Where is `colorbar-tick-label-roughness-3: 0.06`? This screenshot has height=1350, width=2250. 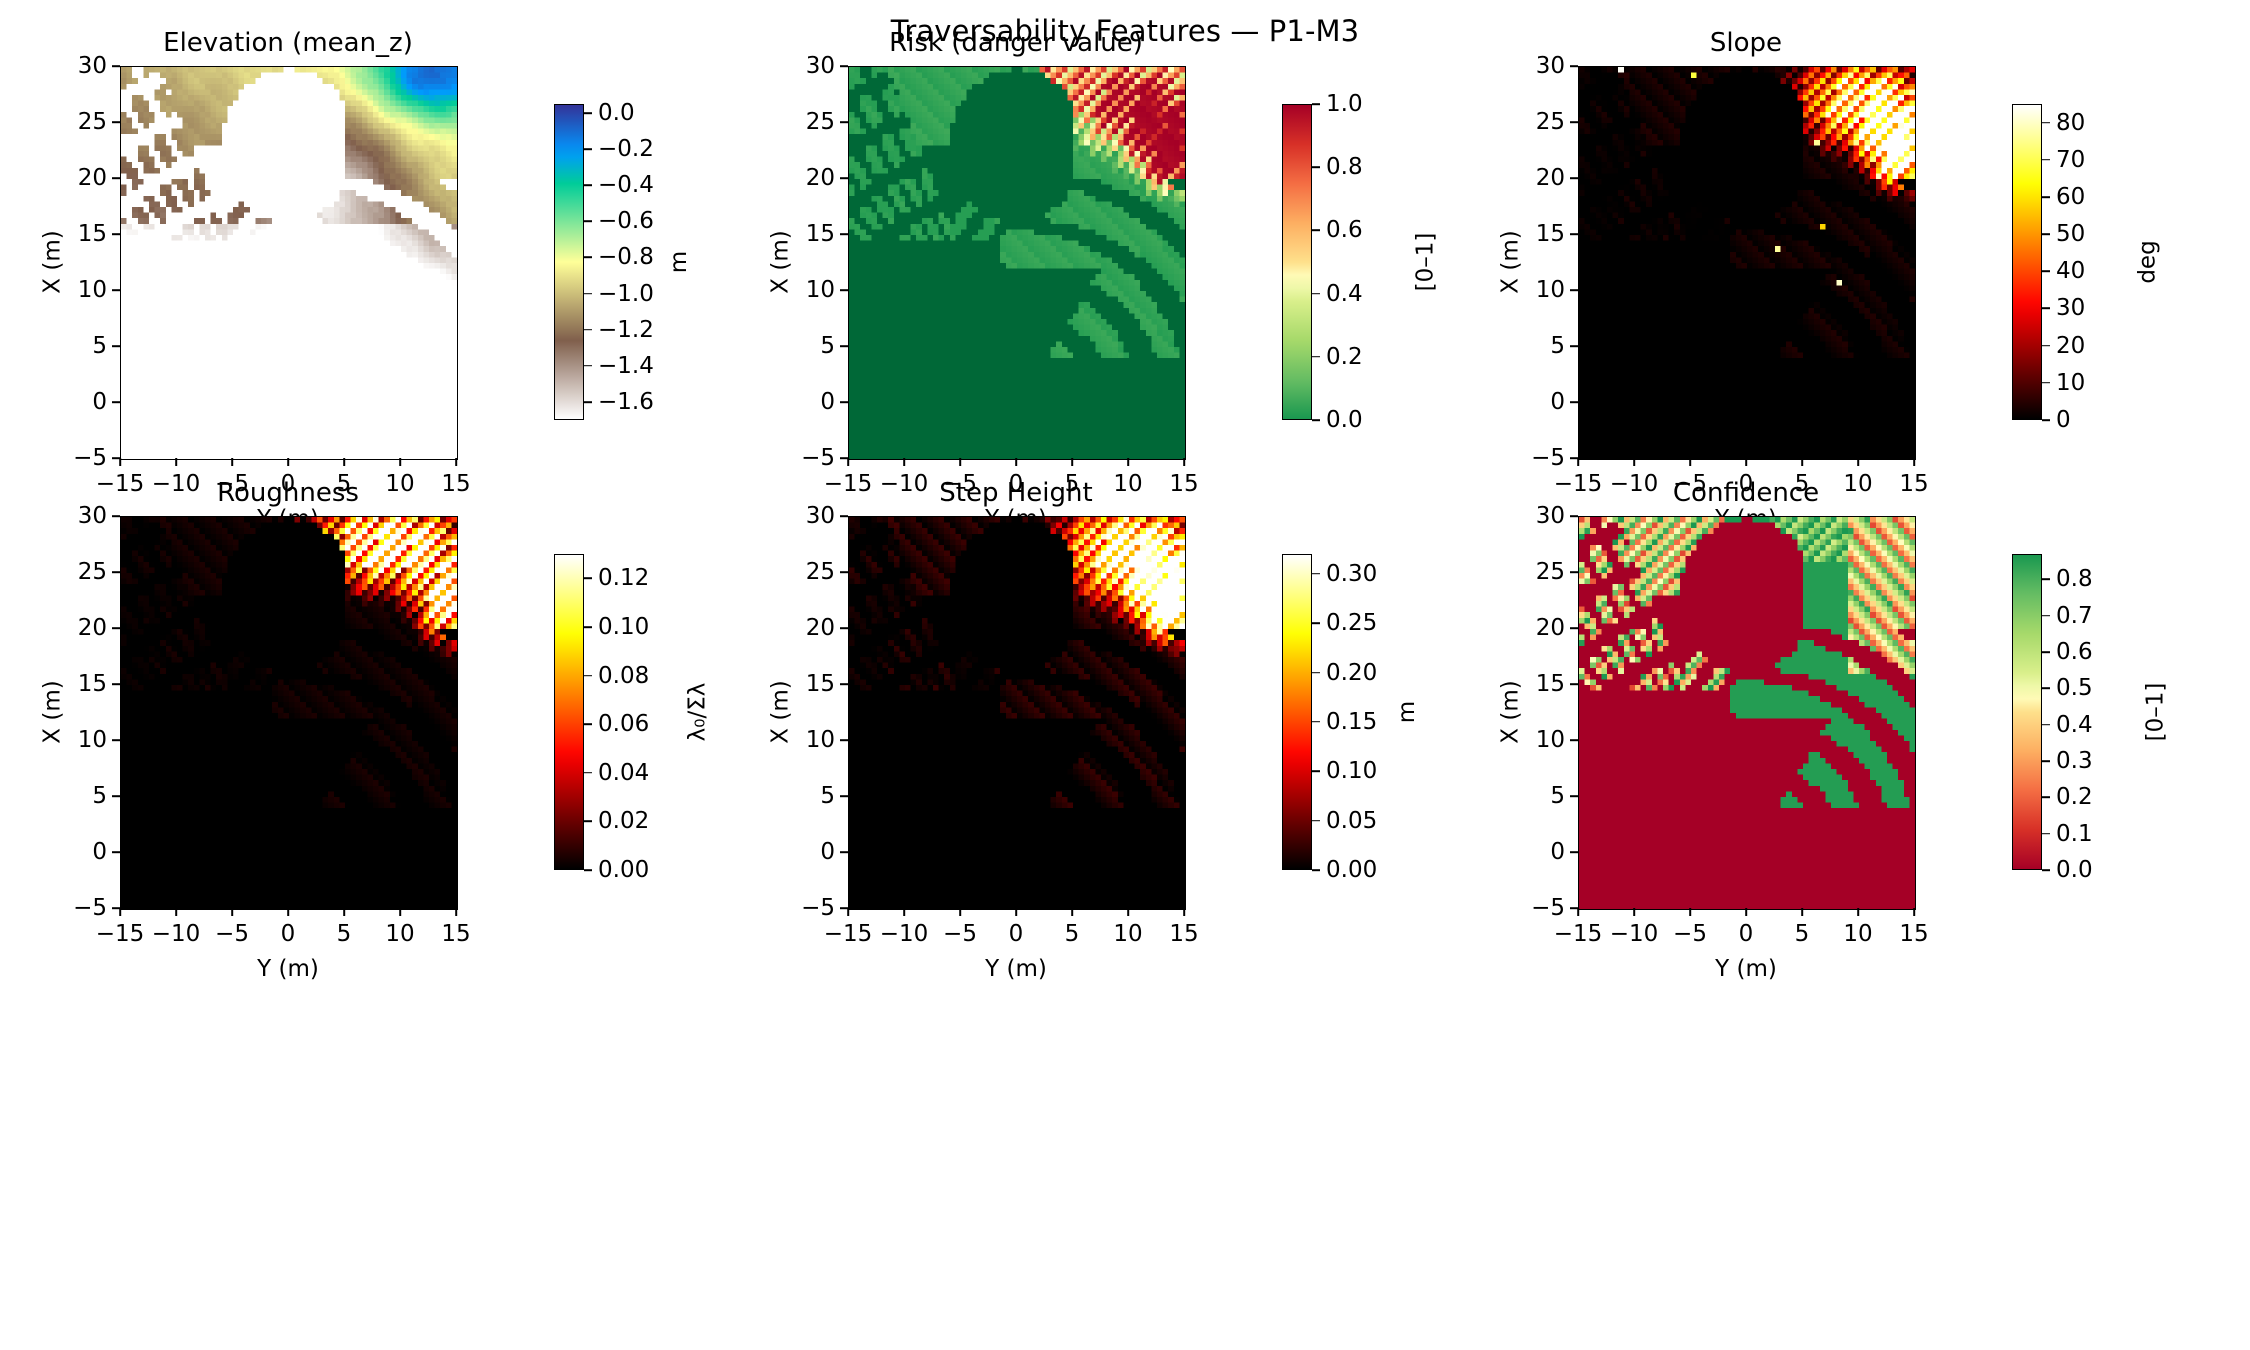
colorbar-tick-label-roughness-3: 0.06 is located at coordinates (624, 724).